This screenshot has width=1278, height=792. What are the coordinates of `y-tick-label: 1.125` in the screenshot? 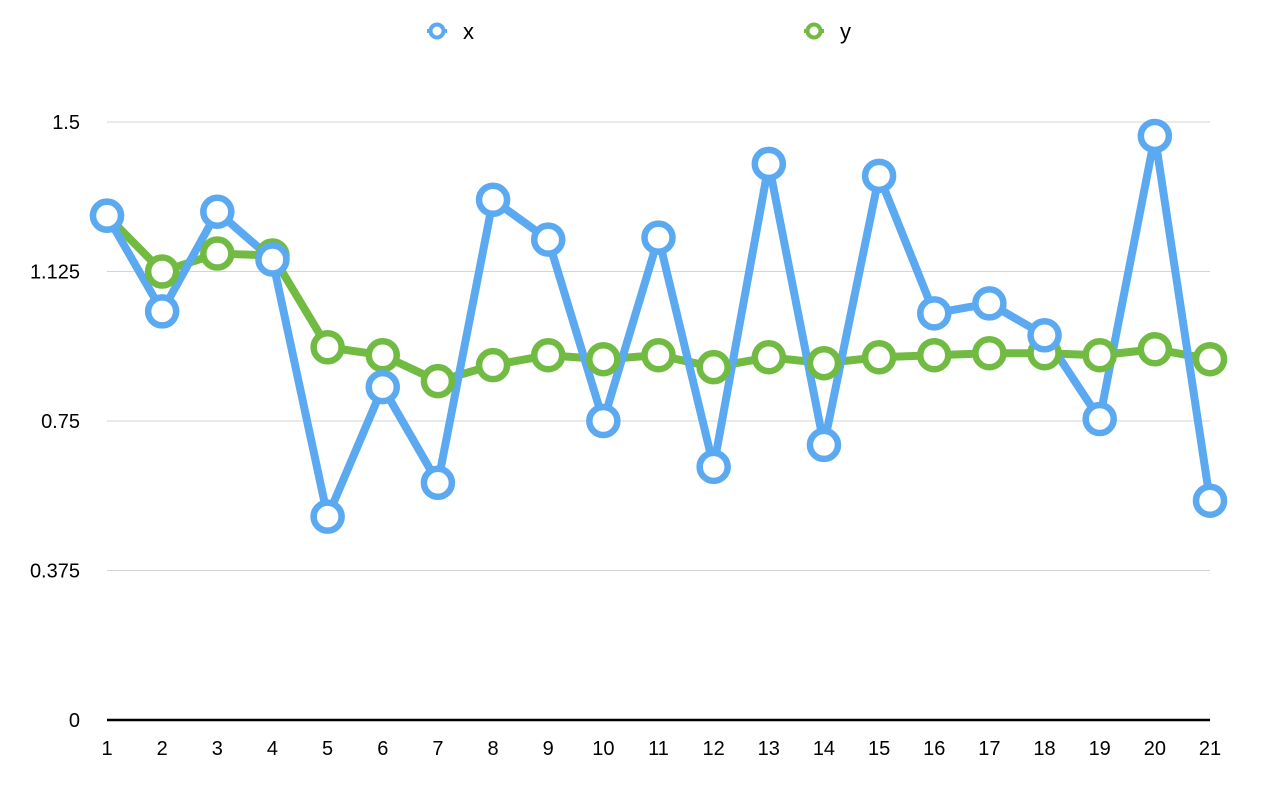 It's located at (55, 273).